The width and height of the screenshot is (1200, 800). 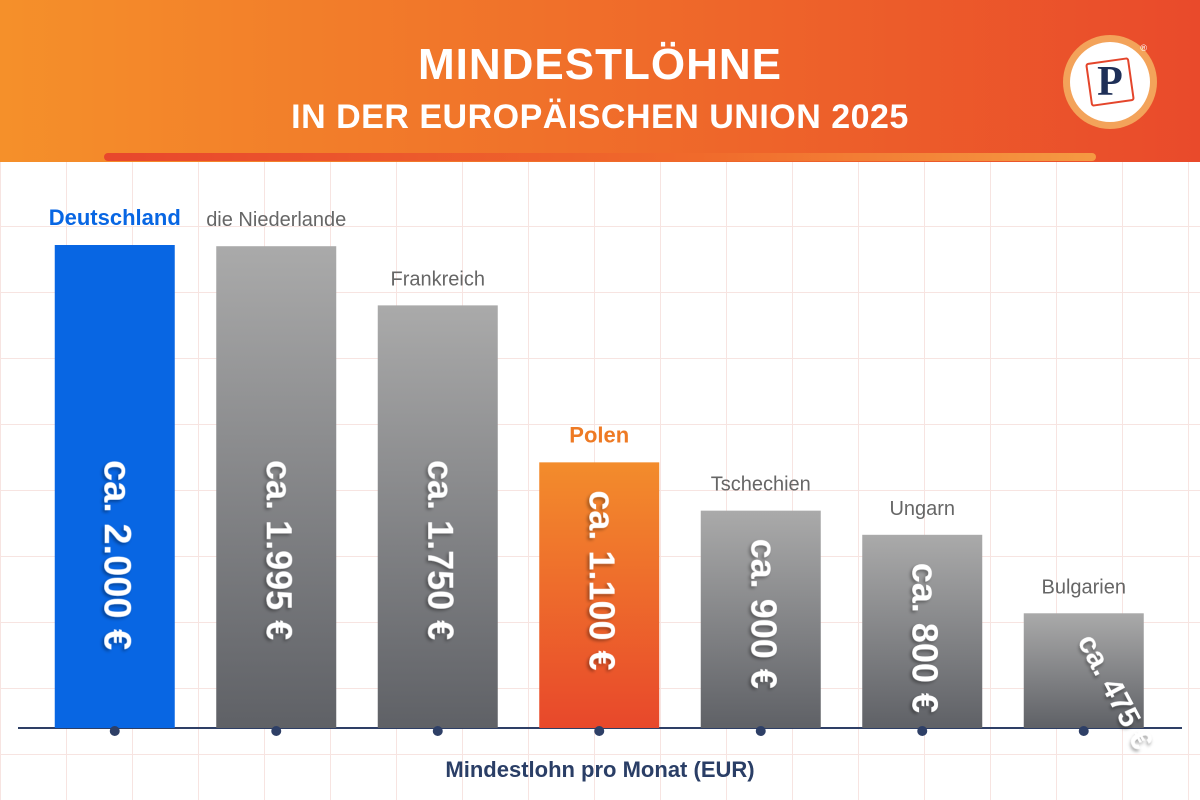 I want to click on header-underline, so click(x=600, y=157).